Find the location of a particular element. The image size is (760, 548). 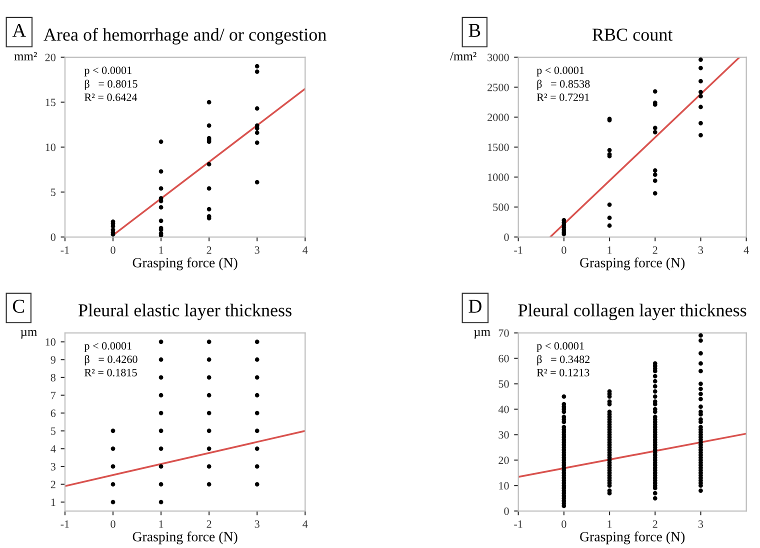

y-tick-label: 2500 is located at coordinates (498, 88).